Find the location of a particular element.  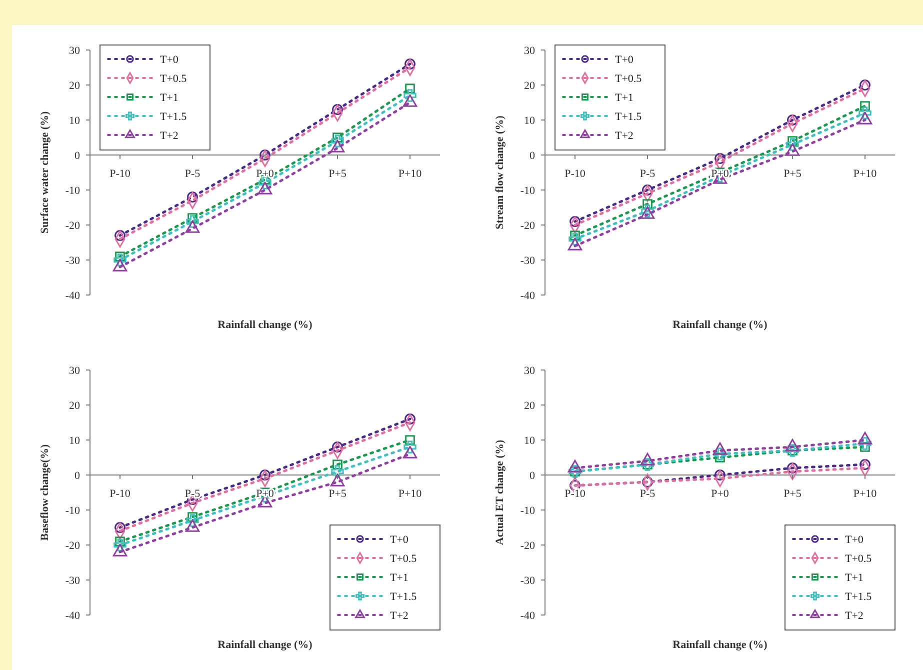

y-axis-title: Surface water change (%) is located at coordinates (45, 172).